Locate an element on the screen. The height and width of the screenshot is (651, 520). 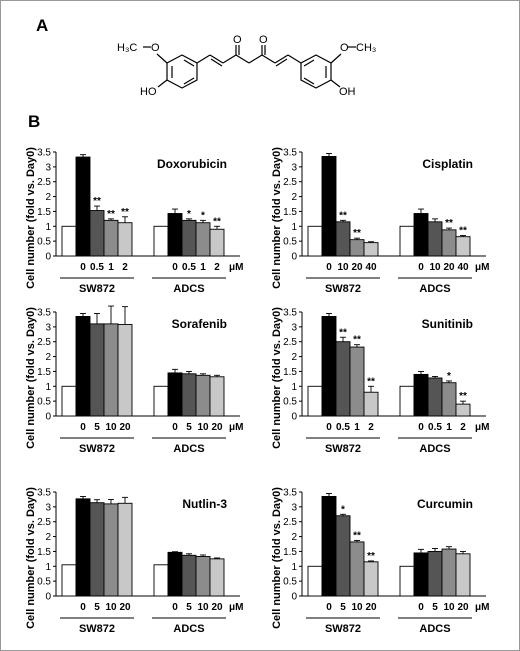
significance-mark: * is located at coordinates (449, 376).